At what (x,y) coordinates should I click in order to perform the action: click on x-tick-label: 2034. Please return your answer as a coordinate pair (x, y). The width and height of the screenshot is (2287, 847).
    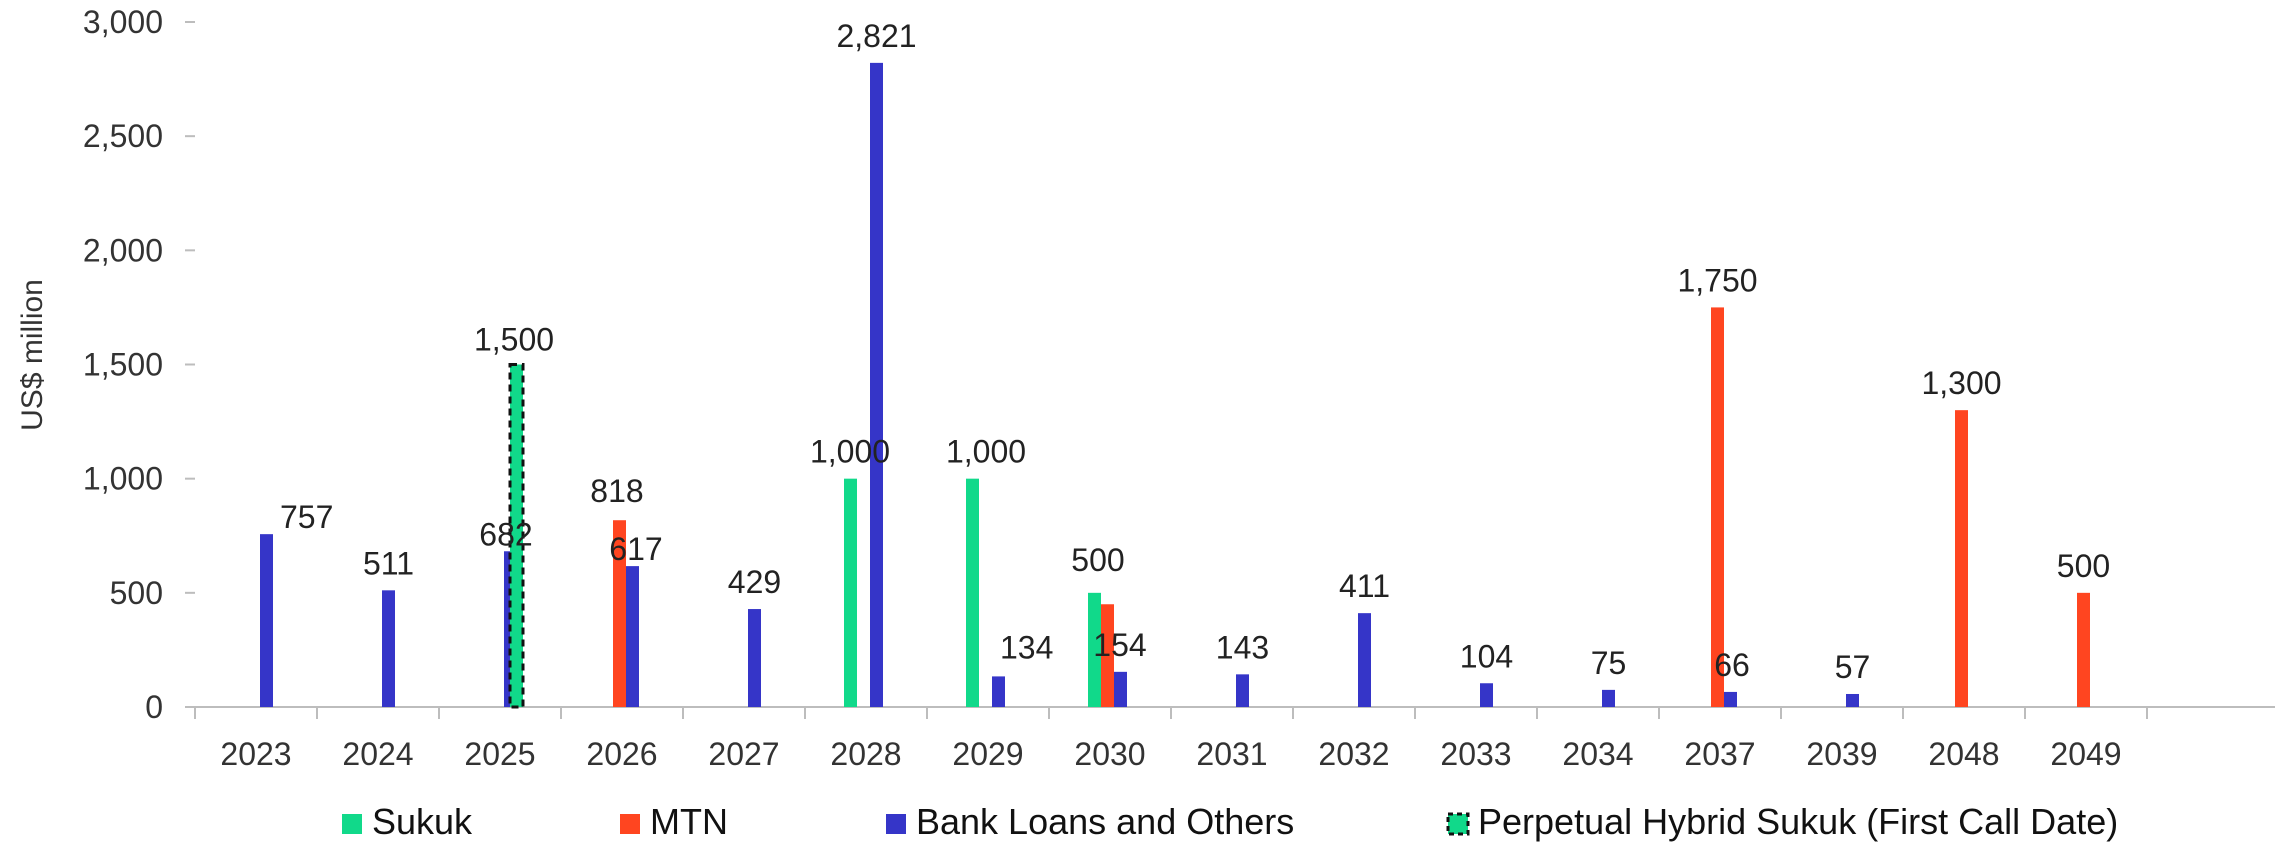
    Looking at the image, I should click on (1597, 754).